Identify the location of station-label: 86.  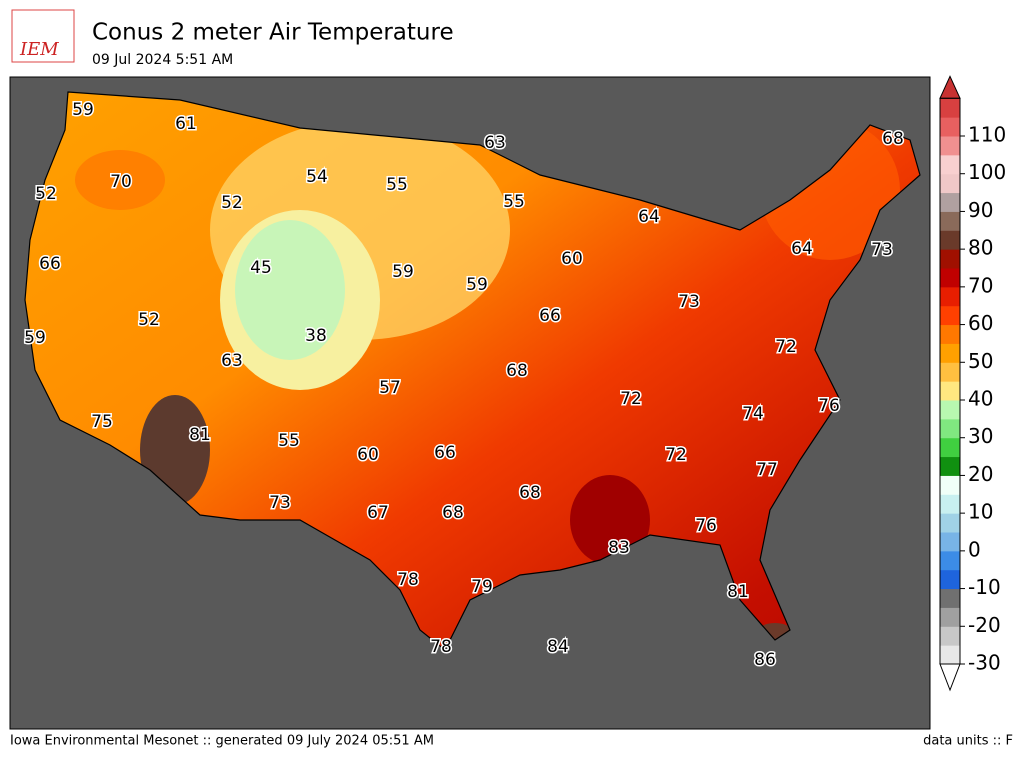
(765, 660).